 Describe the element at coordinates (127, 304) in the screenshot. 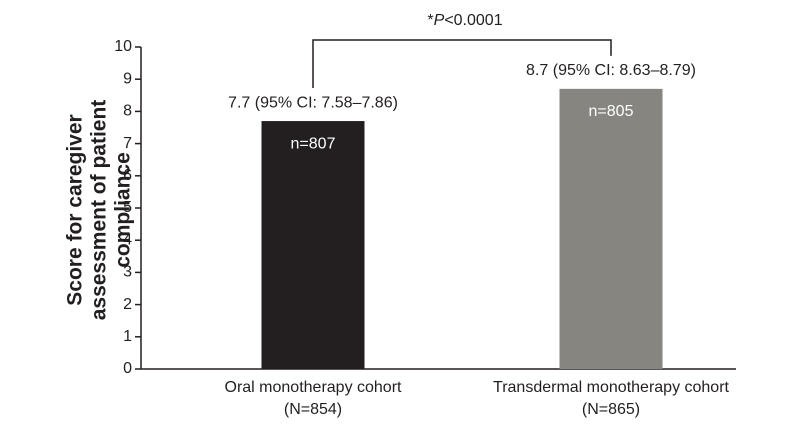

I see `y-tick-label: 2` at that location.